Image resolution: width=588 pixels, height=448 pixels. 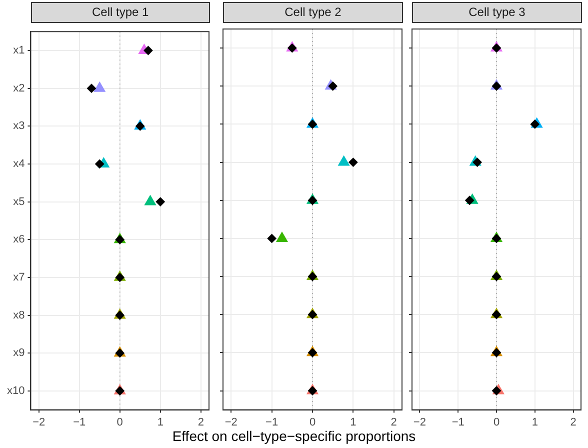 What do you see at coordinates (19, 202) in the screenshot?
I see `y-tick-label: x5` at bounding box center [19, 202].